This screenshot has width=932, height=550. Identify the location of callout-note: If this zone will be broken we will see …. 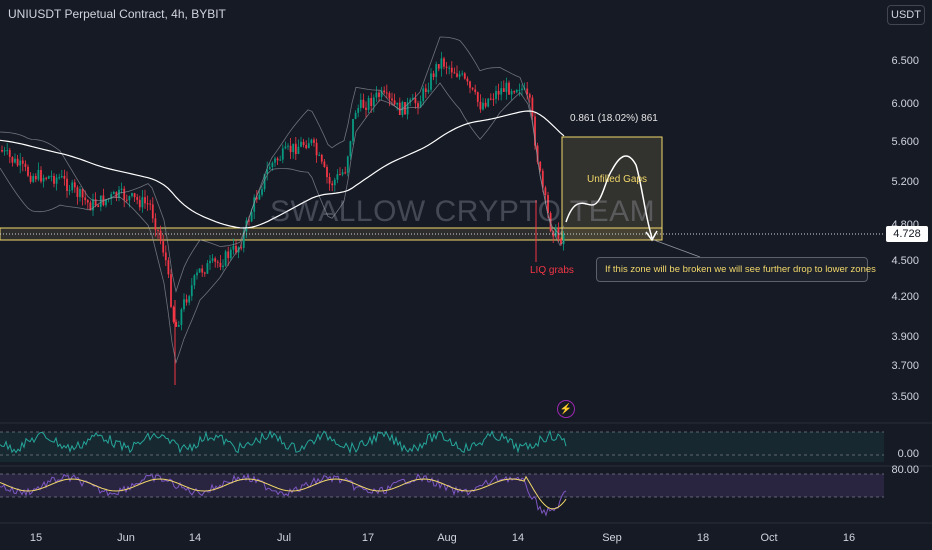
(736, 269).